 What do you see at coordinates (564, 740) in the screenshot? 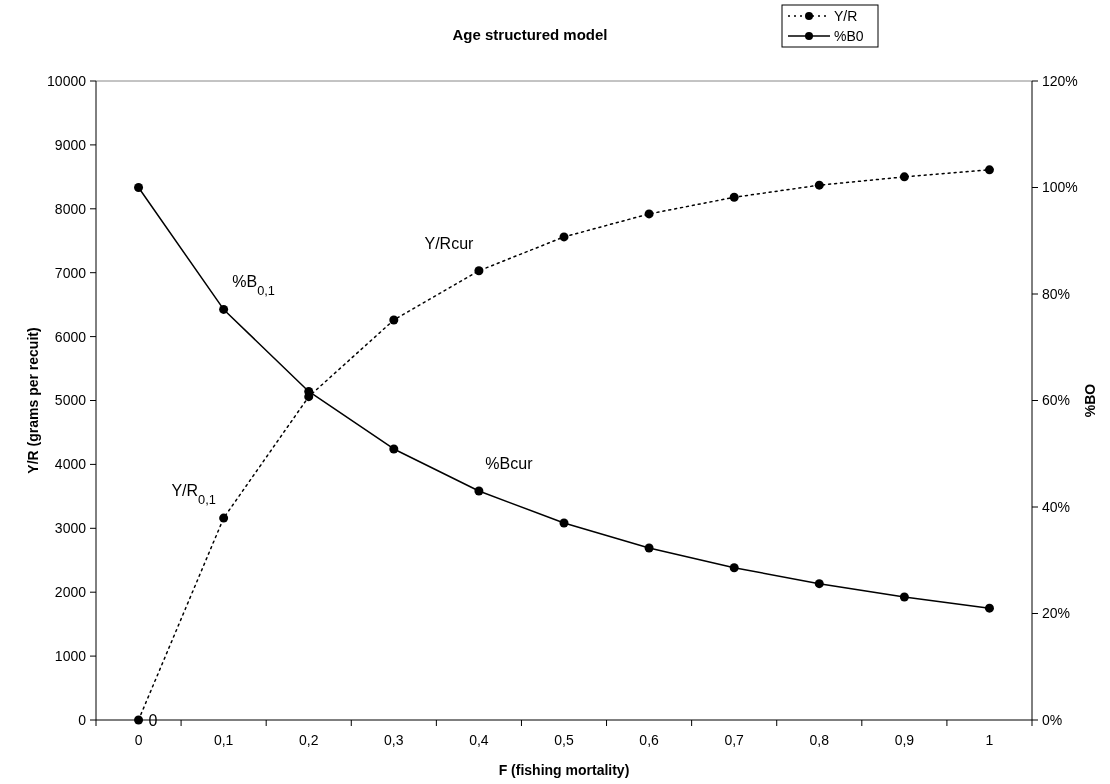
I see `x-tick-label: 0,5` at bounding box center [564, 740].